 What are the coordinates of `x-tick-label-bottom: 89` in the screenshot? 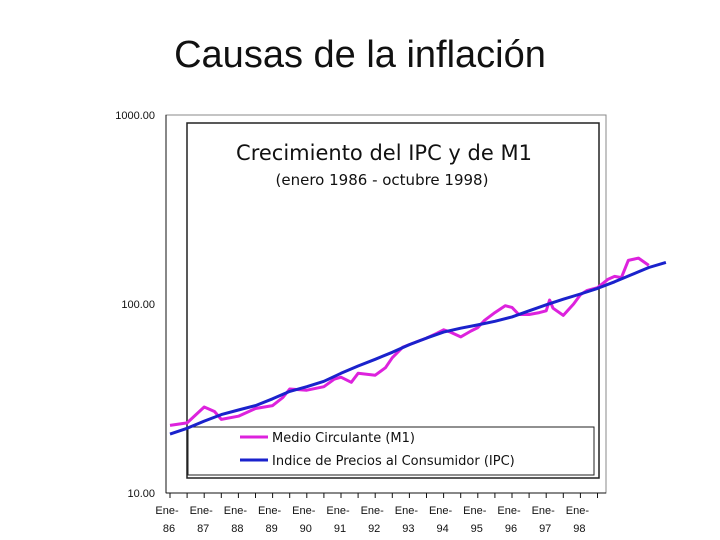 It's located at (271, 529).